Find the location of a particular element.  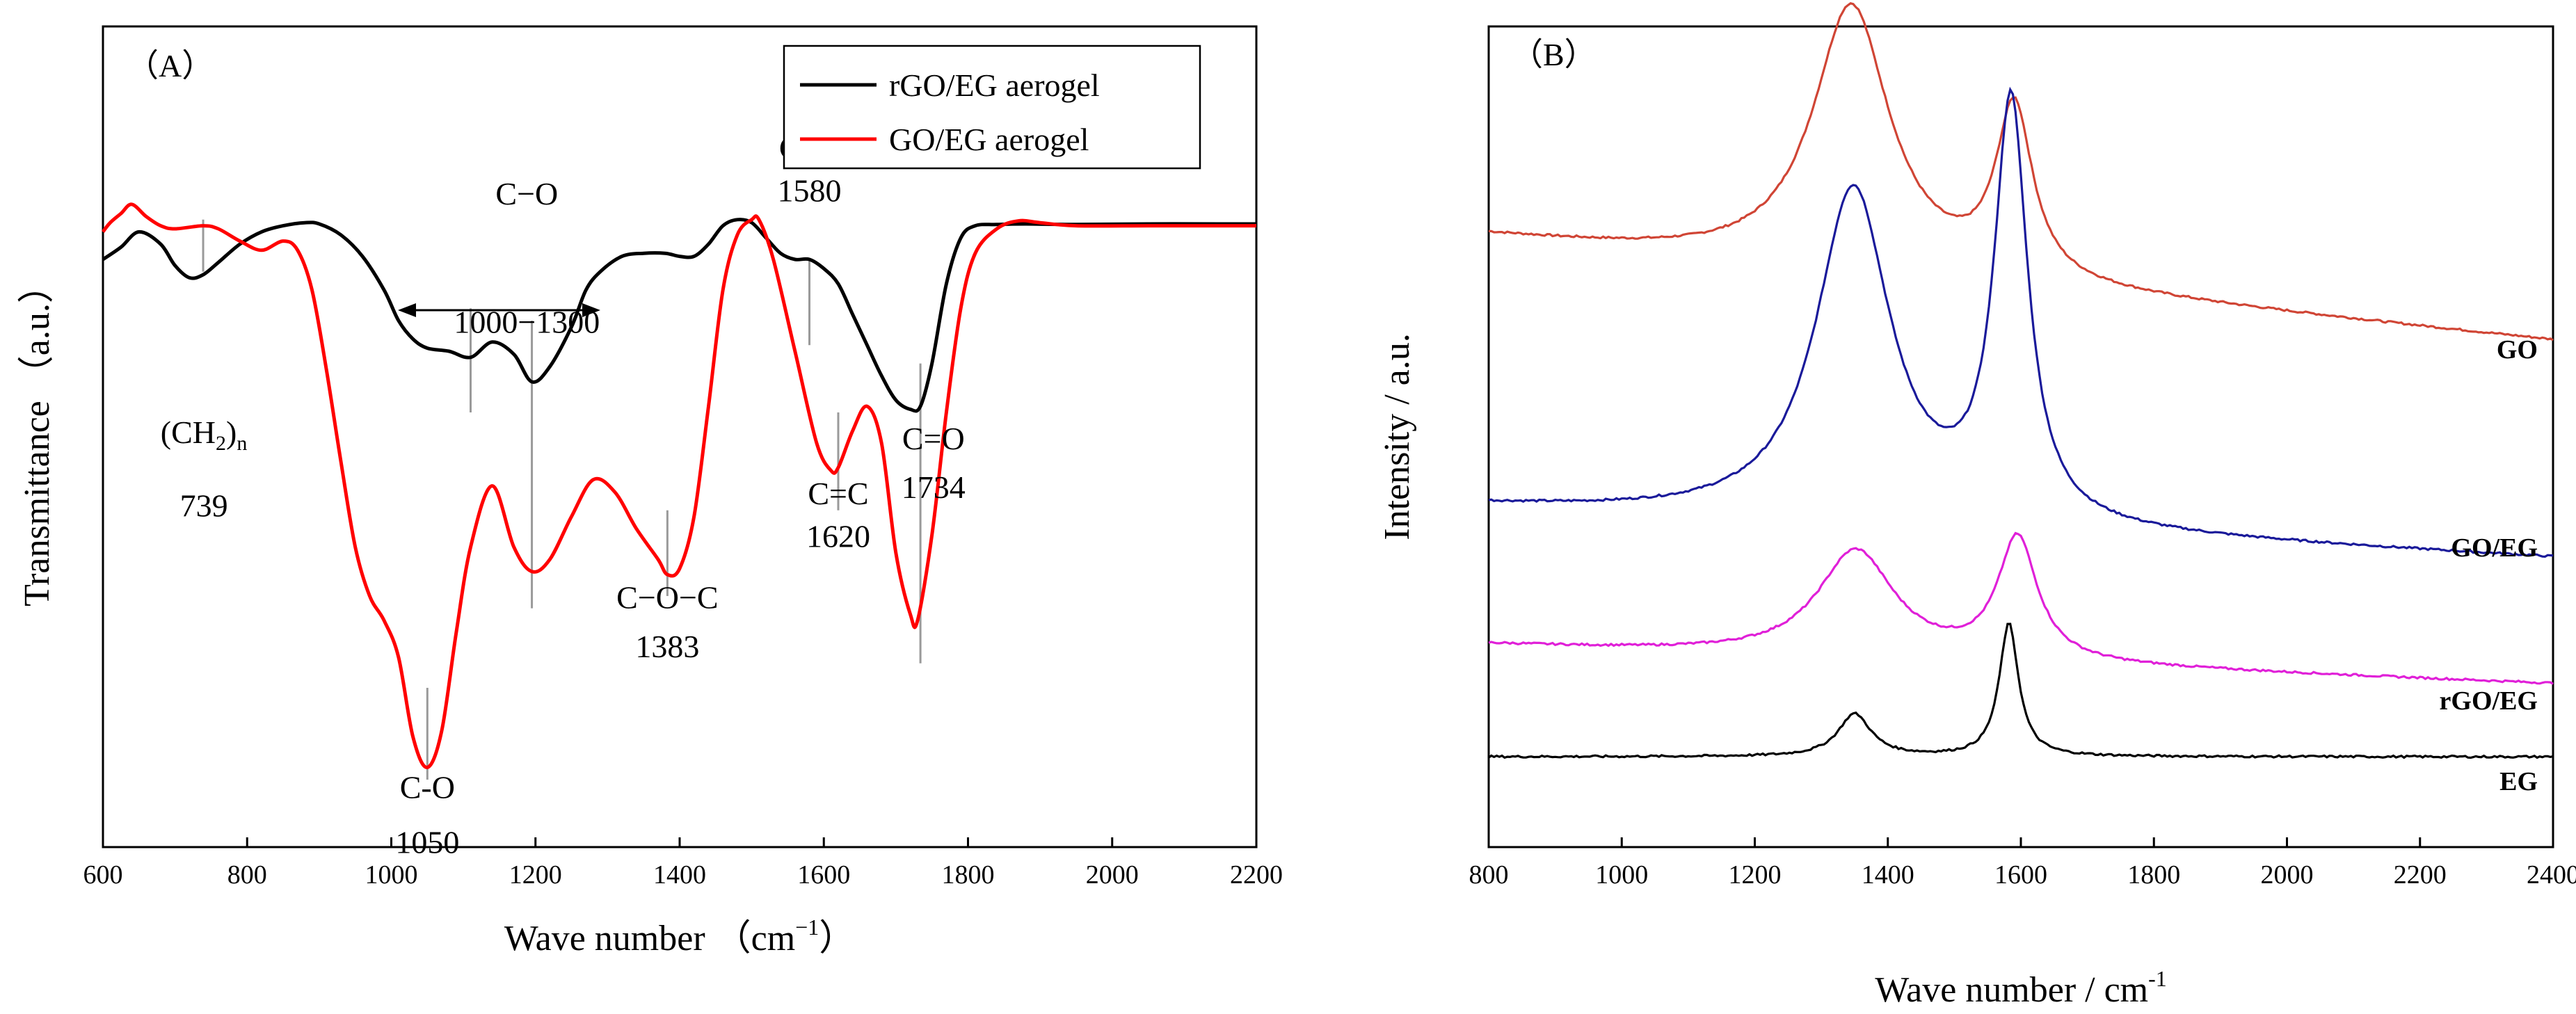

peak-annotation: 1580 is located at coordinates (810, 190).